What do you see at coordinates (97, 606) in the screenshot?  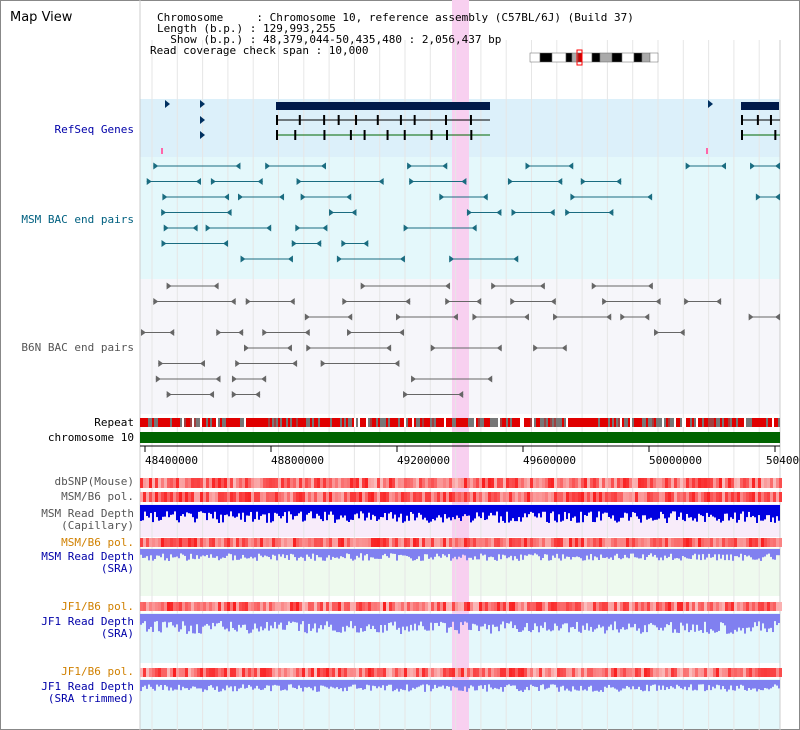 I see `track-label-jf1-pol-1: JF1/B6 pol.` at bounding box center [97, 606].